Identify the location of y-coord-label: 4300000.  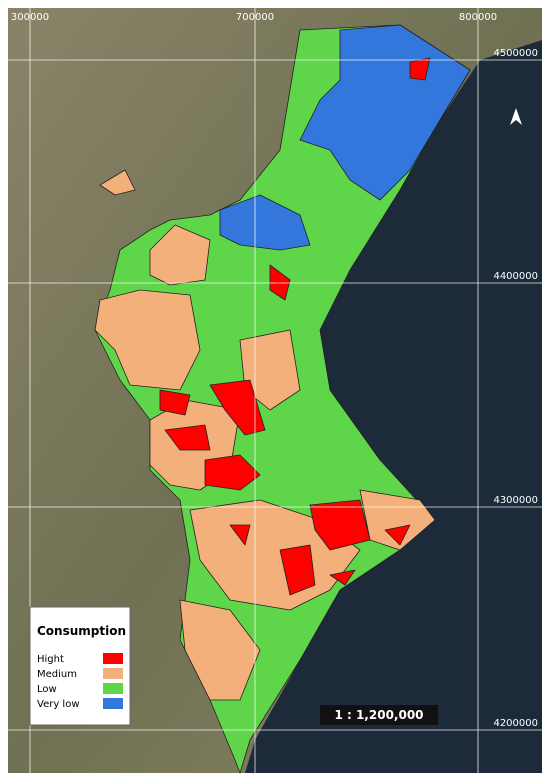
(515, 500).